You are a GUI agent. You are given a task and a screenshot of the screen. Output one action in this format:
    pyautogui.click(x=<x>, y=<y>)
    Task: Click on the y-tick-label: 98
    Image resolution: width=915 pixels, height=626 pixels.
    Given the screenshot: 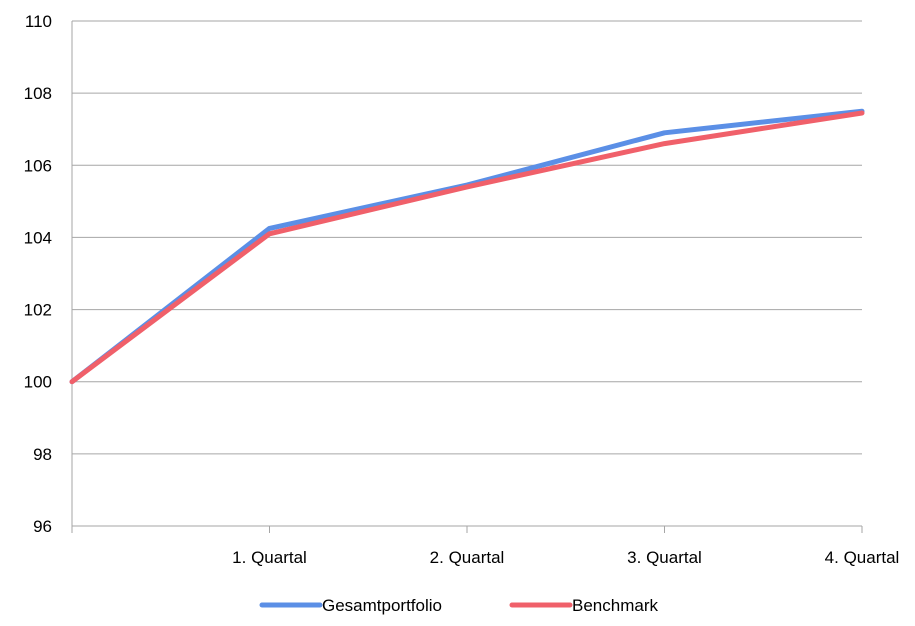 What is the action you would take?
    pyautogui.click(x=42, y=454)
    